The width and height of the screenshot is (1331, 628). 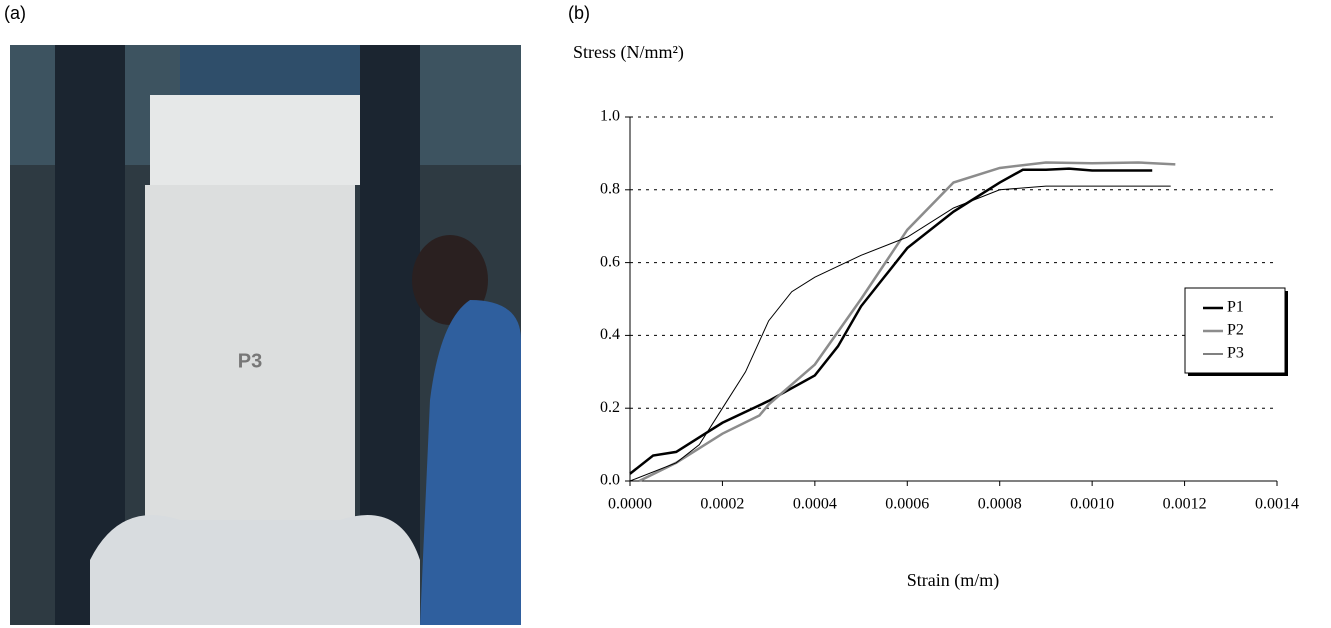 I want to click on specimen, so click(x=250, y=370).